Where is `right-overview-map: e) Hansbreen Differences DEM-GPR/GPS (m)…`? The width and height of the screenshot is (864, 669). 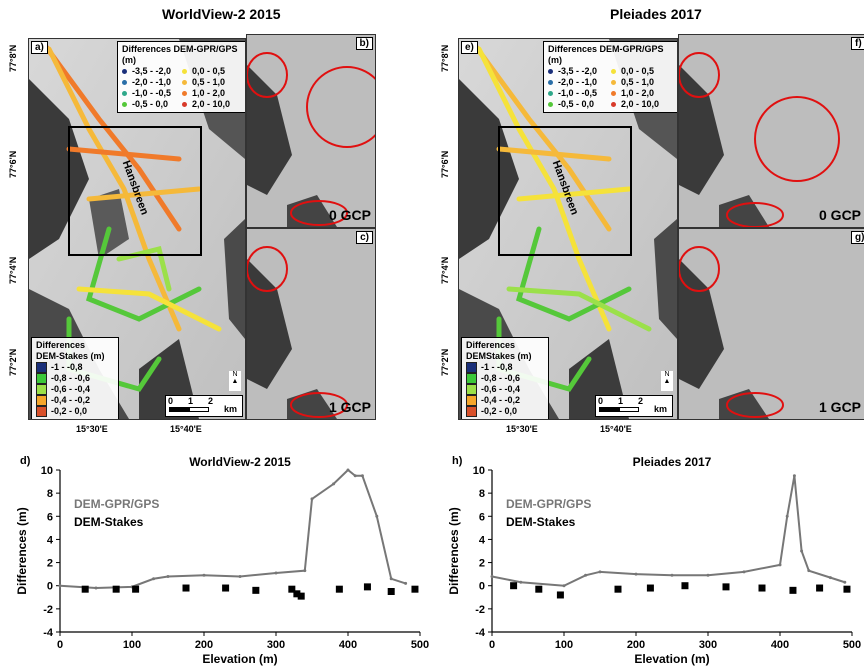
right-overview-map: e) Hansbreen Differences DEM-GPR/GPS (m)… is located at coordinates (568, 229).